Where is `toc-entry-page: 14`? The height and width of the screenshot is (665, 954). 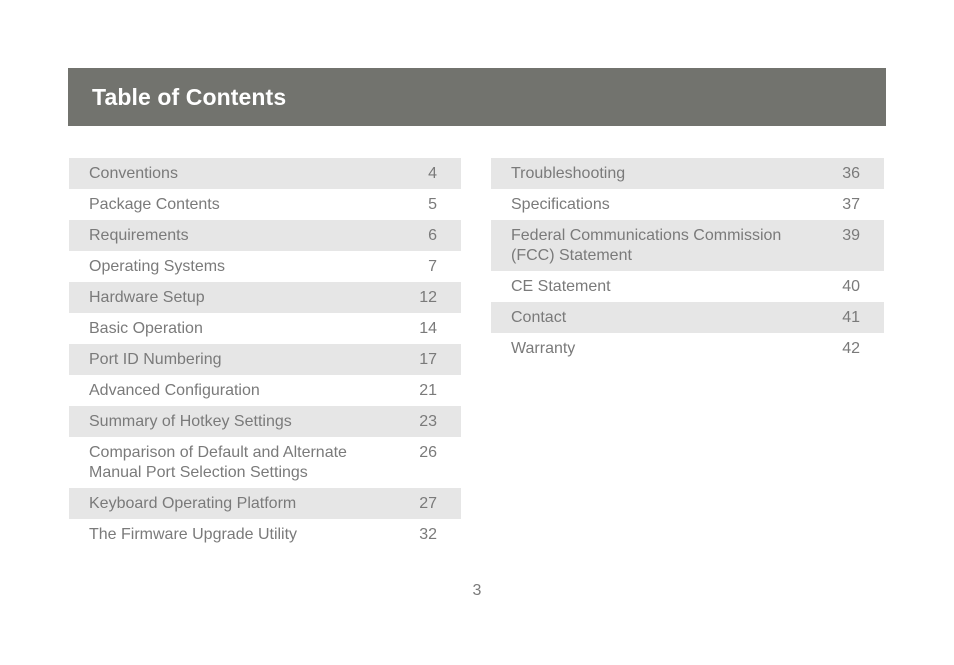 toc-entry-page: 14 is located at coordinates (428, 328).